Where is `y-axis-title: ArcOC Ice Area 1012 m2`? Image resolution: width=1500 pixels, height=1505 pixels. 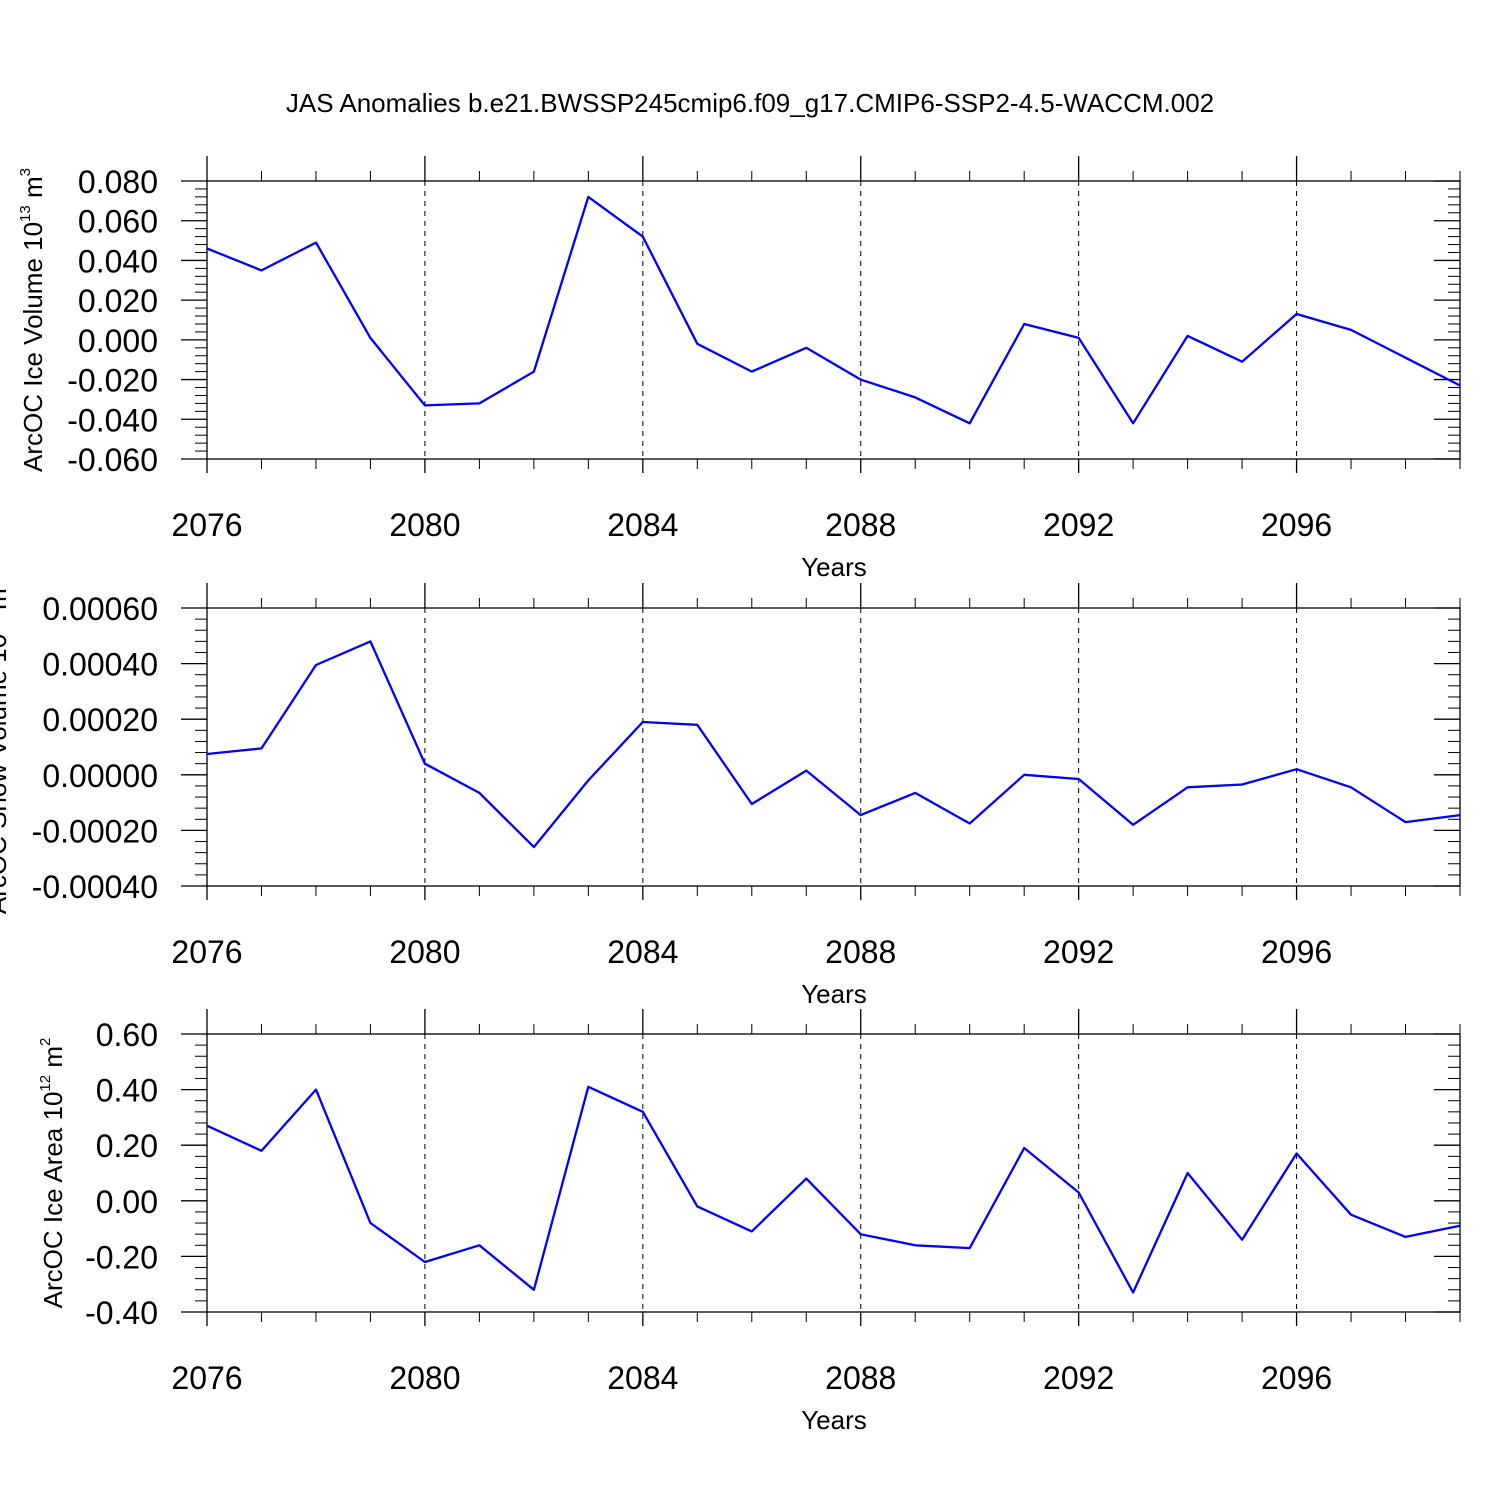
y-axis-title: ArcOC Ice Area 1012 m2 is located at coordinates (52, 1173).